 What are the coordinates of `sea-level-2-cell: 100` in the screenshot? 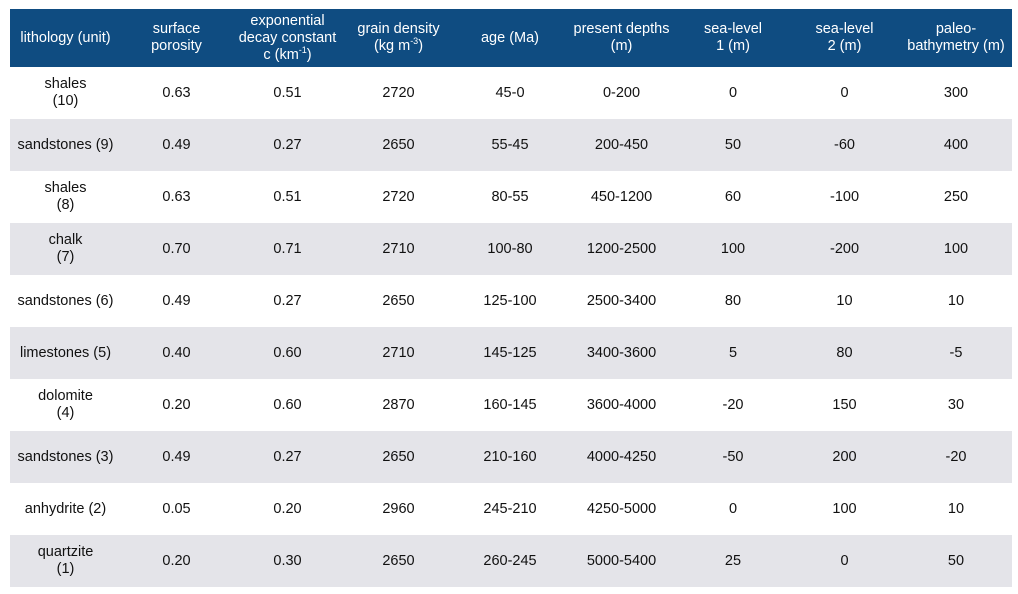 It's located at (844, 509).